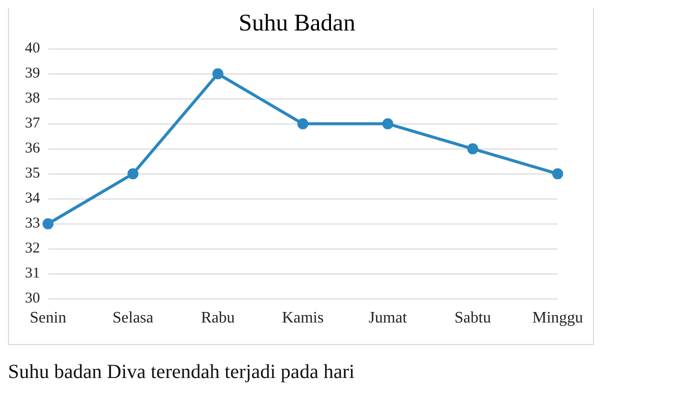 This screenshot has width=700, height=393. I want to click on y-tick-label: 39, so click(32, 74).